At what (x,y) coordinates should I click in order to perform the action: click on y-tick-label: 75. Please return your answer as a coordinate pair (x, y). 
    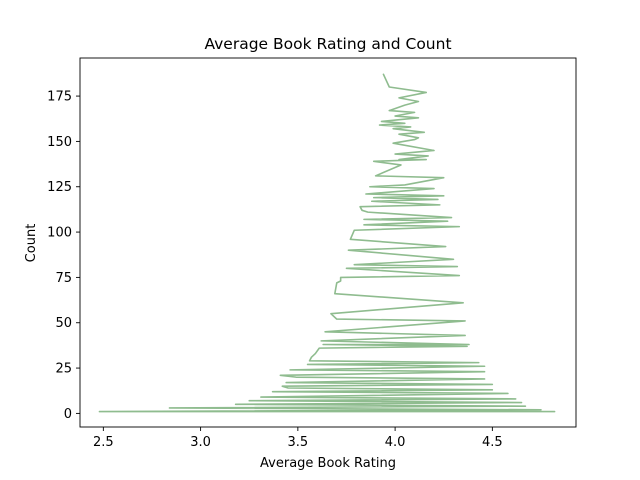
    Looking at the image, I should click on (63, 278).